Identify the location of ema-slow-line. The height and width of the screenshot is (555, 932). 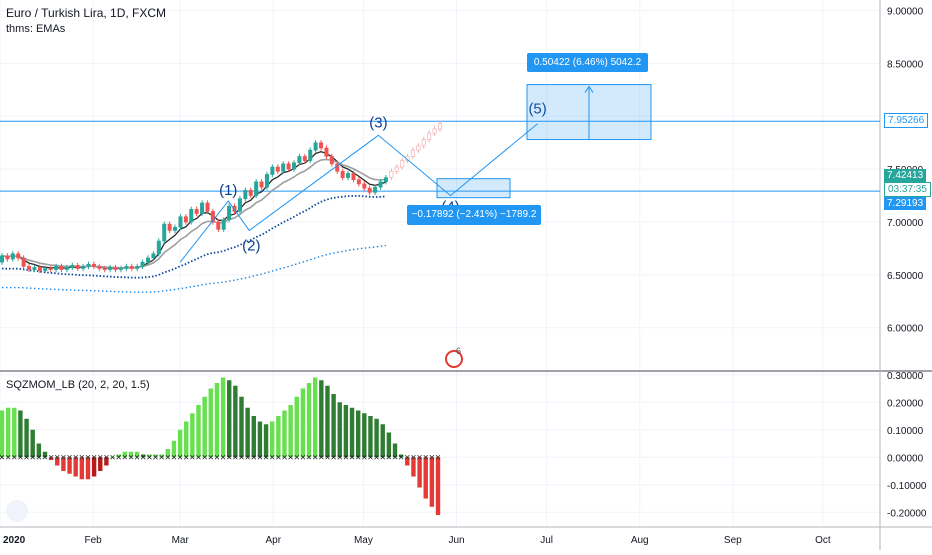
(193, 237).